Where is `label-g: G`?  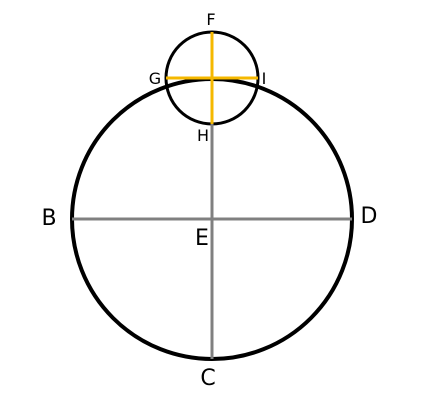 label-g: G is located at coordinates (155, 78).